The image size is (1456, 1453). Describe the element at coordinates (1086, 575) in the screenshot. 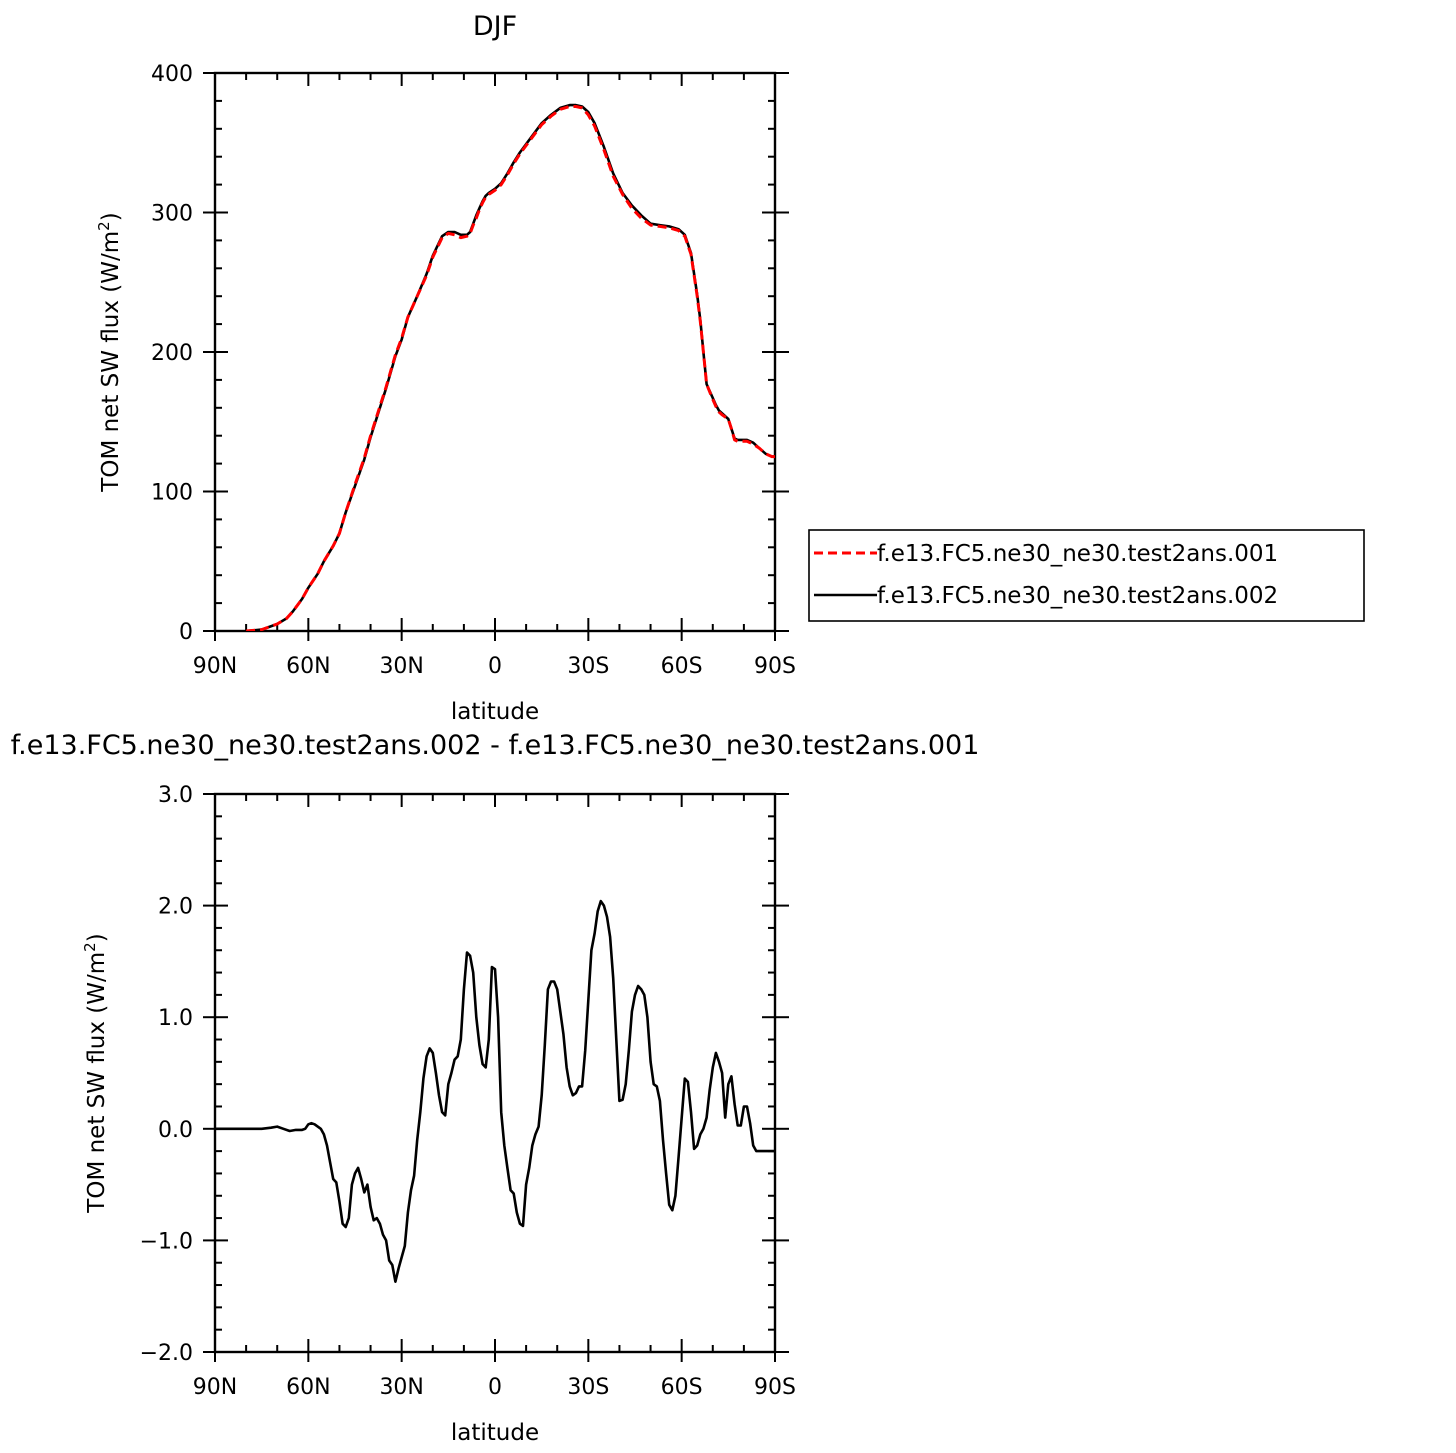

I see `legend-box` at that location.